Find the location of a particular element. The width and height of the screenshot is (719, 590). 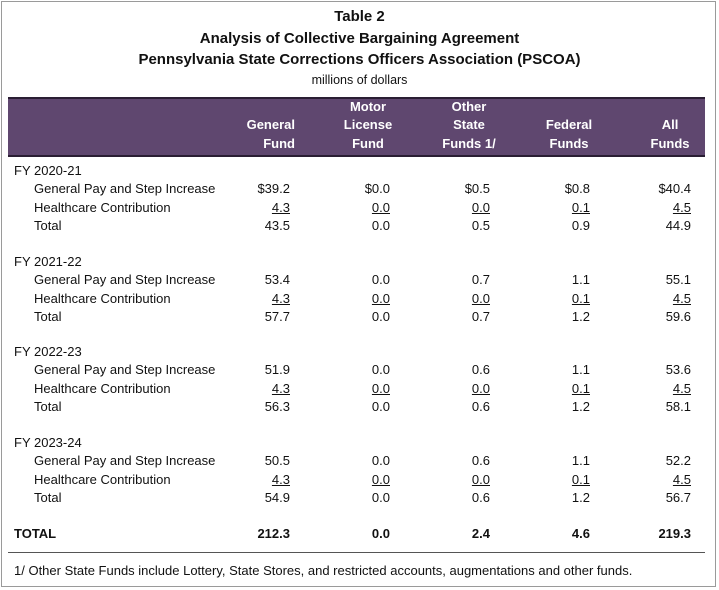

header-top-rule is located at coordinates (356, 98).